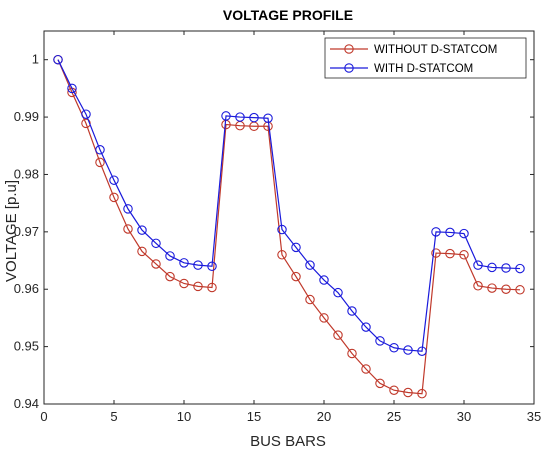 This screenshot has width=550, height=452. I want to click on y-axis-label: VOLTAGE [p.u], so click(11, 231).